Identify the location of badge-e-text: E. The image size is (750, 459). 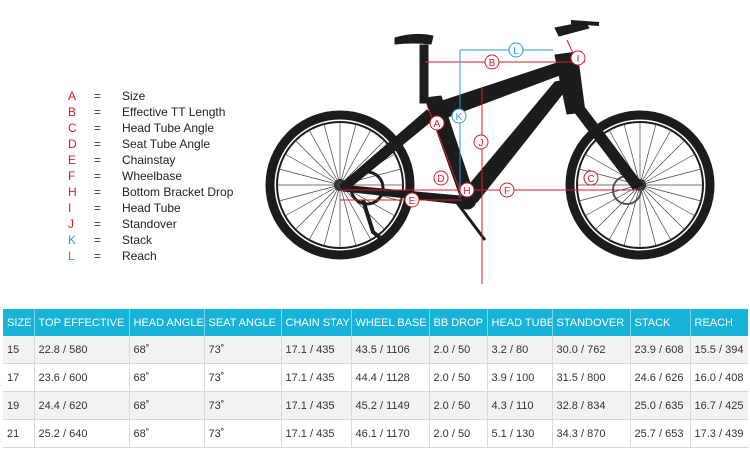
(412, 201).